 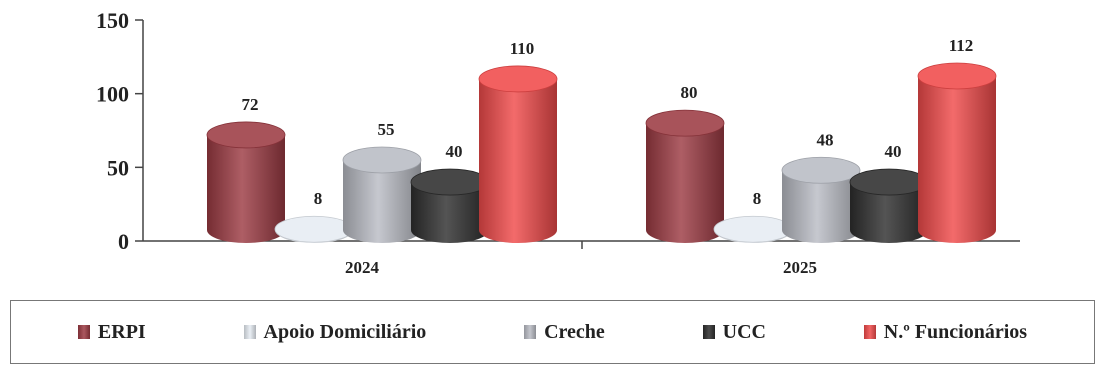 I want to click on legend-item-apoio-domiciliario: Apoio Domiciliário, so click(x=335, y=332).